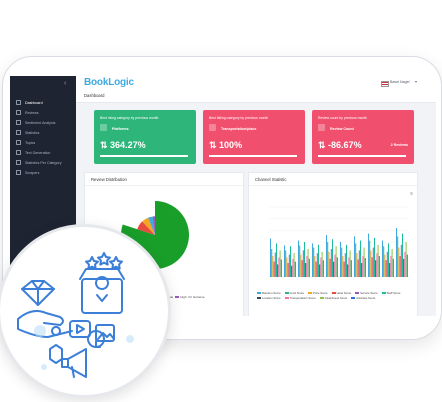  What do you see at coordinates (43, 142) in the screenshot?
I see `sidebar-item: Topics` at bounding box center [43, 142].